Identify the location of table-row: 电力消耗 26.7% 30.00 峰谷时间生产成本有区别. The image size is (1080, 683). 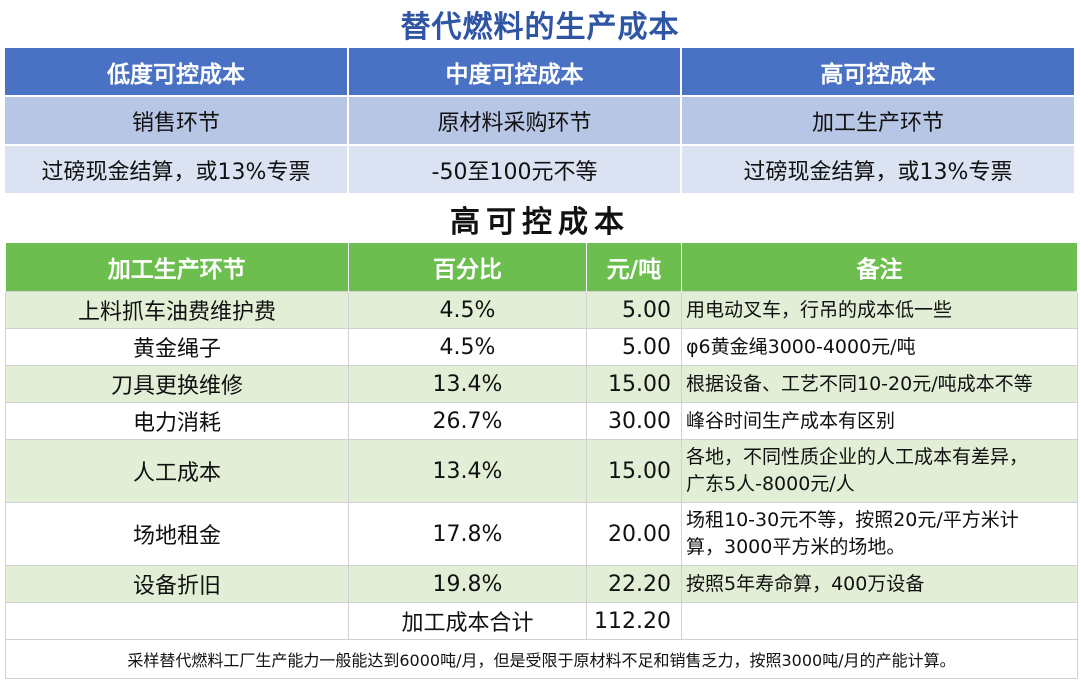
(541, 421).